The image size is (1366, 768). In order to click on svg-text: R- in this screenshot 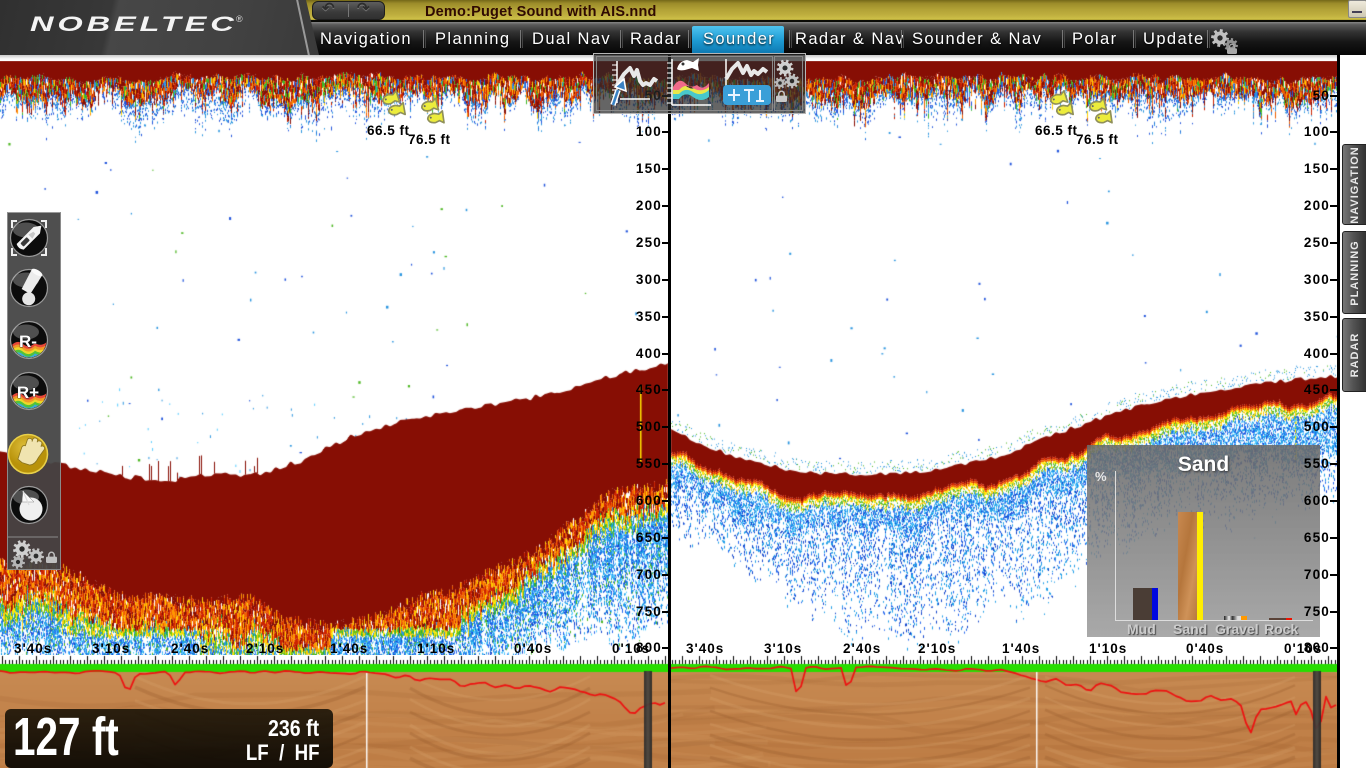, I will do `click(28, 341)`.